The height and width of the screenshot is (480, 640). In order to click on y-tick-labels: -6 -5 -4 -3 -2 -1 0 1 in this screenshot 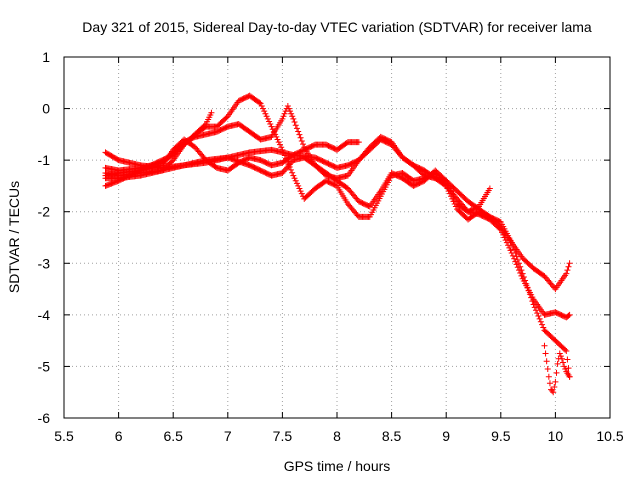, I will do `click(44, 237)`.